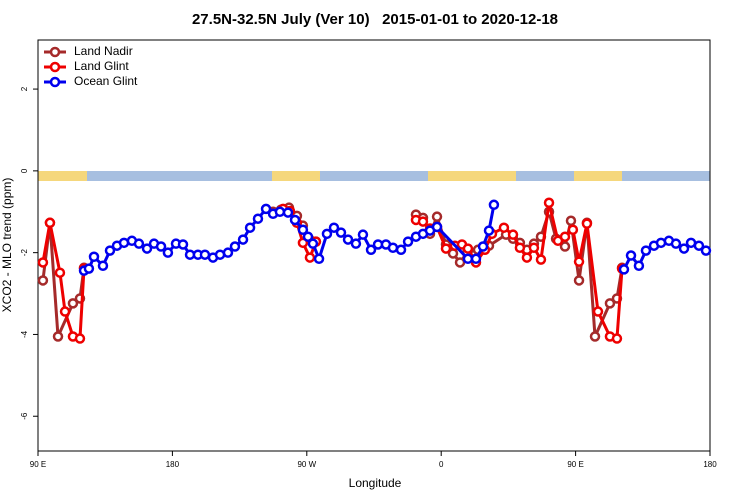  I want to click on x-axis-label: Longitude, so click(375, 483).